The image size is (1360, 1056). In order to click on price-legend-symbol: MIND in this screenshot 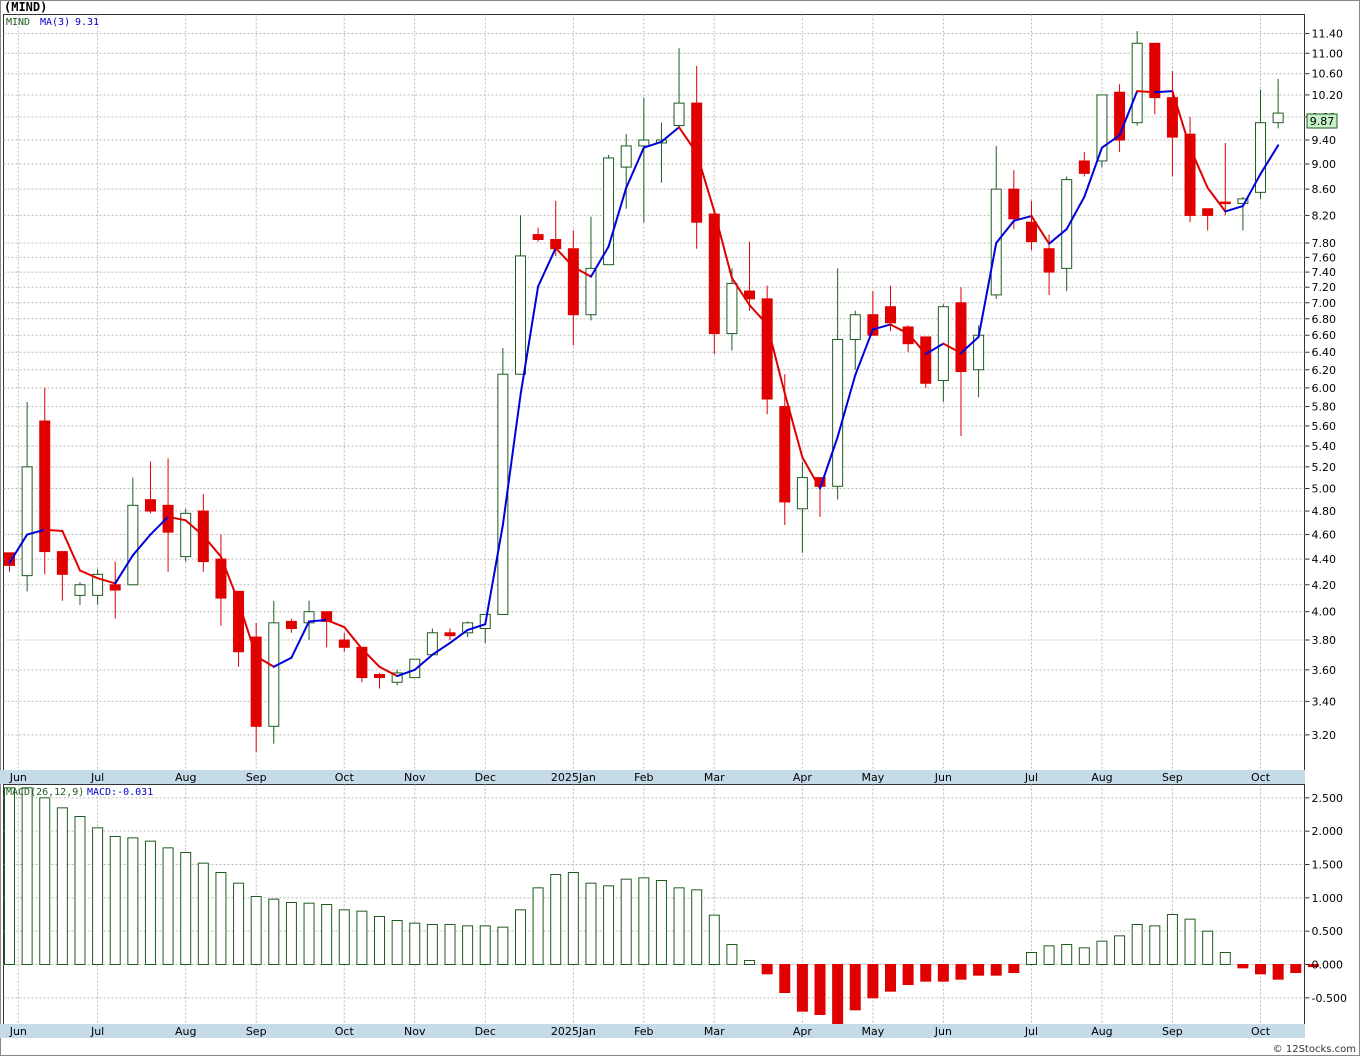, I will do `click(18, 22)`.